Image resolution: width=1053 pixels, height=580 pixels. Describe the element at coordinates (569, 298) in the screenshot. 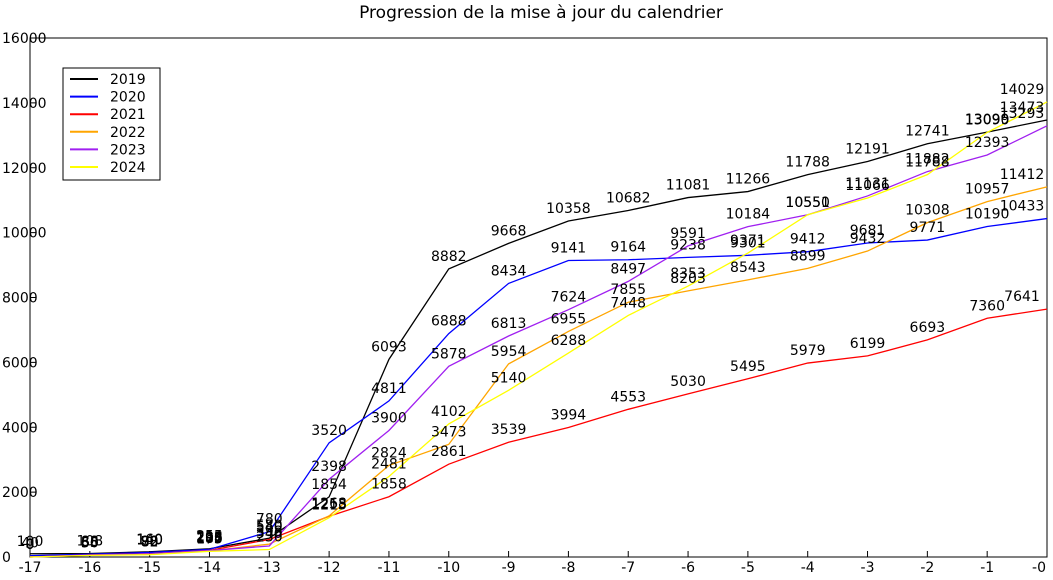

I see `data-label: 7624` at that location.